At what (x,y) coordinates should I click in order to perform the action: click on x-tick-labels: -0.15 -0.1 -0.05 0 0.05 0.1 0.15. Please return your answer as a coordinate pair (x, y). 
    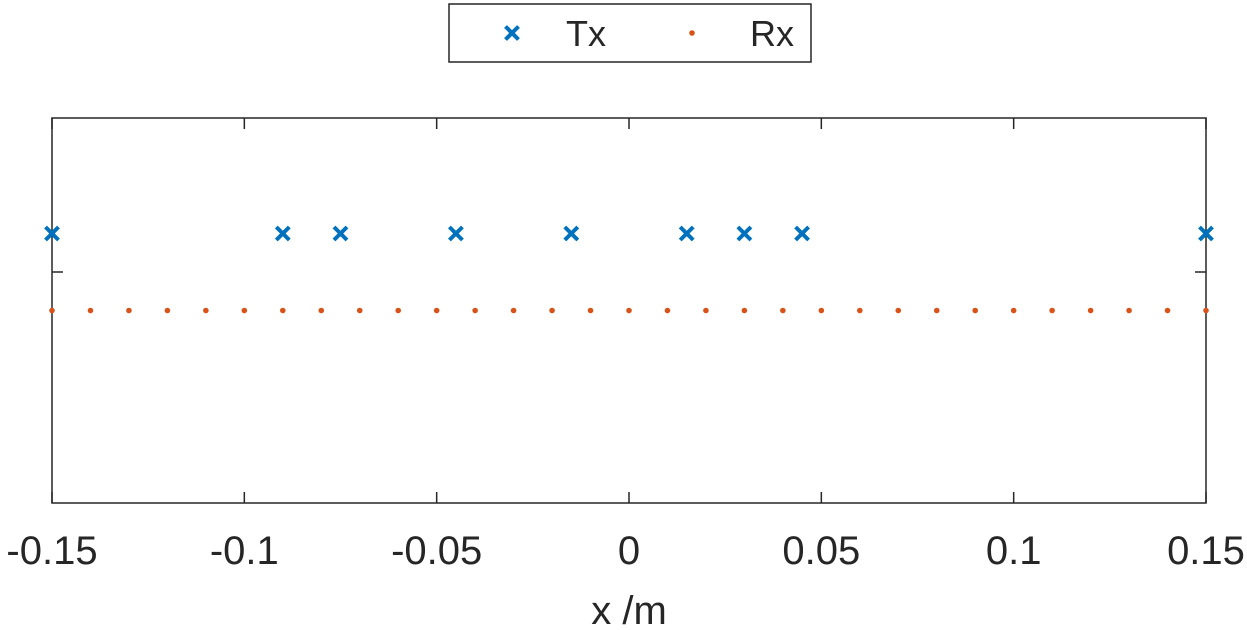
    Looking at the image, I should click on (625, 551).